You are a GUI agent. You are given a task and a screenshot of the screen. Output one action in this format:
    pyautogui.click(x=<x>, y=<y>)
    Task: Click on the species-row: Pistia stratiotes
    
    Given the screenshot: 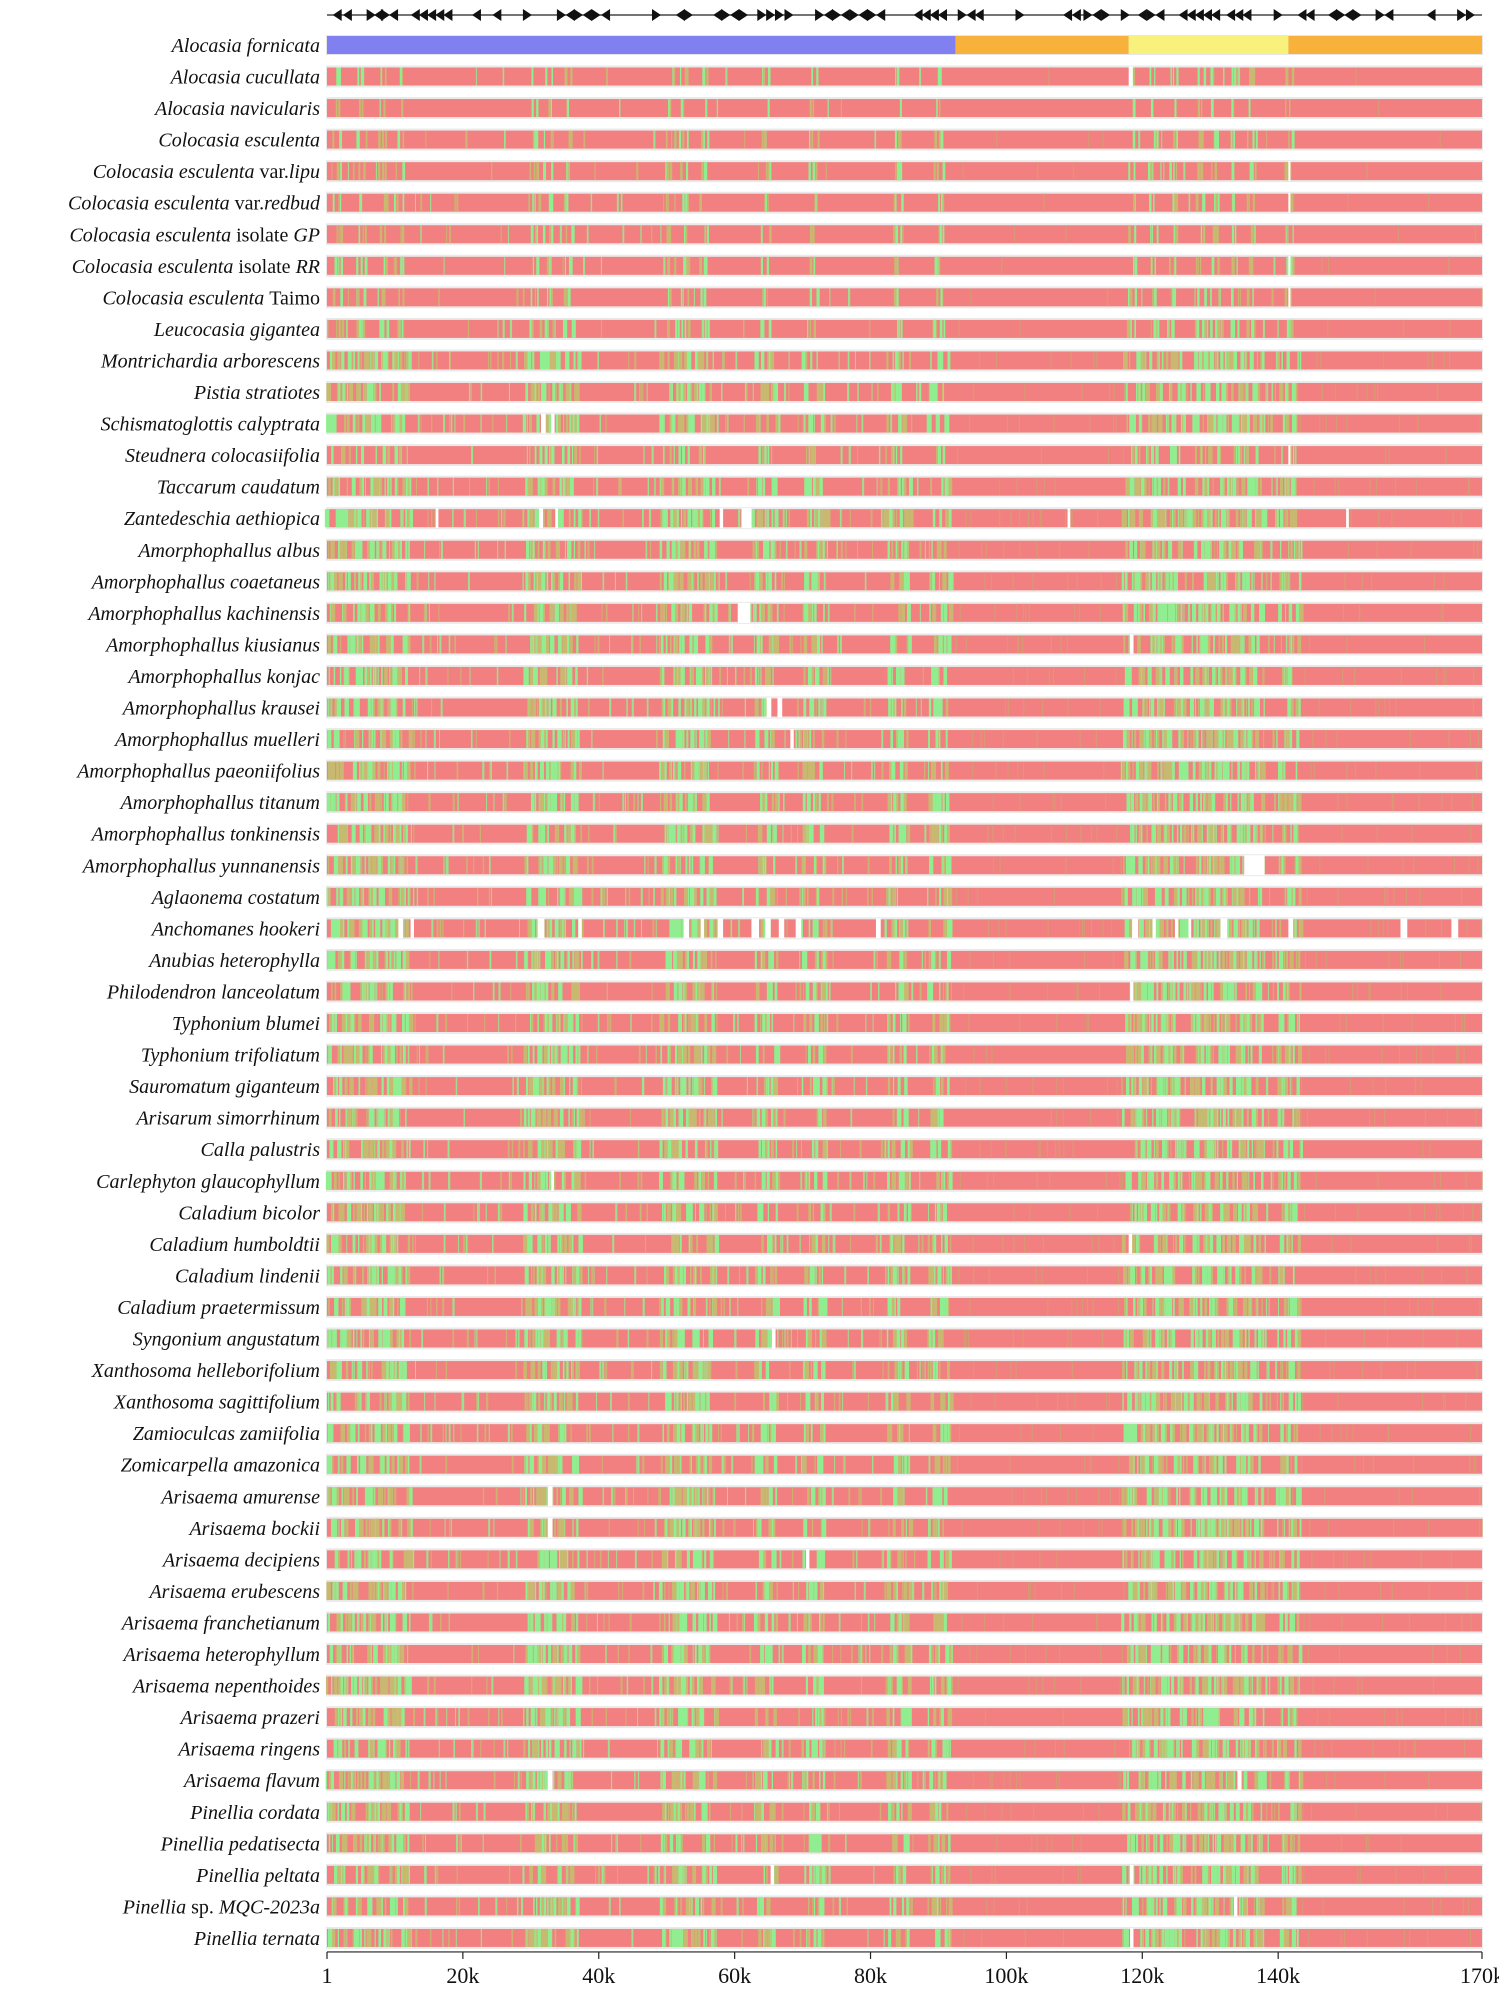 What is the action you would take?
    pyautogui.click(x=838, y=392)
    